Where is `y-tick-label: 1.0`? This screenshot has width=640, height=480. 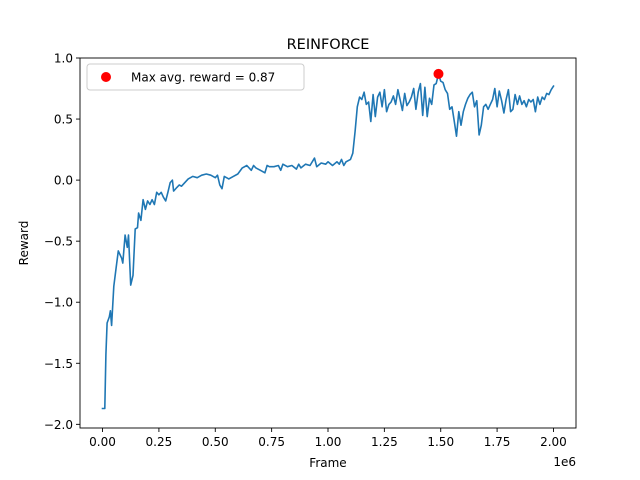
y-tick-label: 1.0 is located at coordinates (63, 59).